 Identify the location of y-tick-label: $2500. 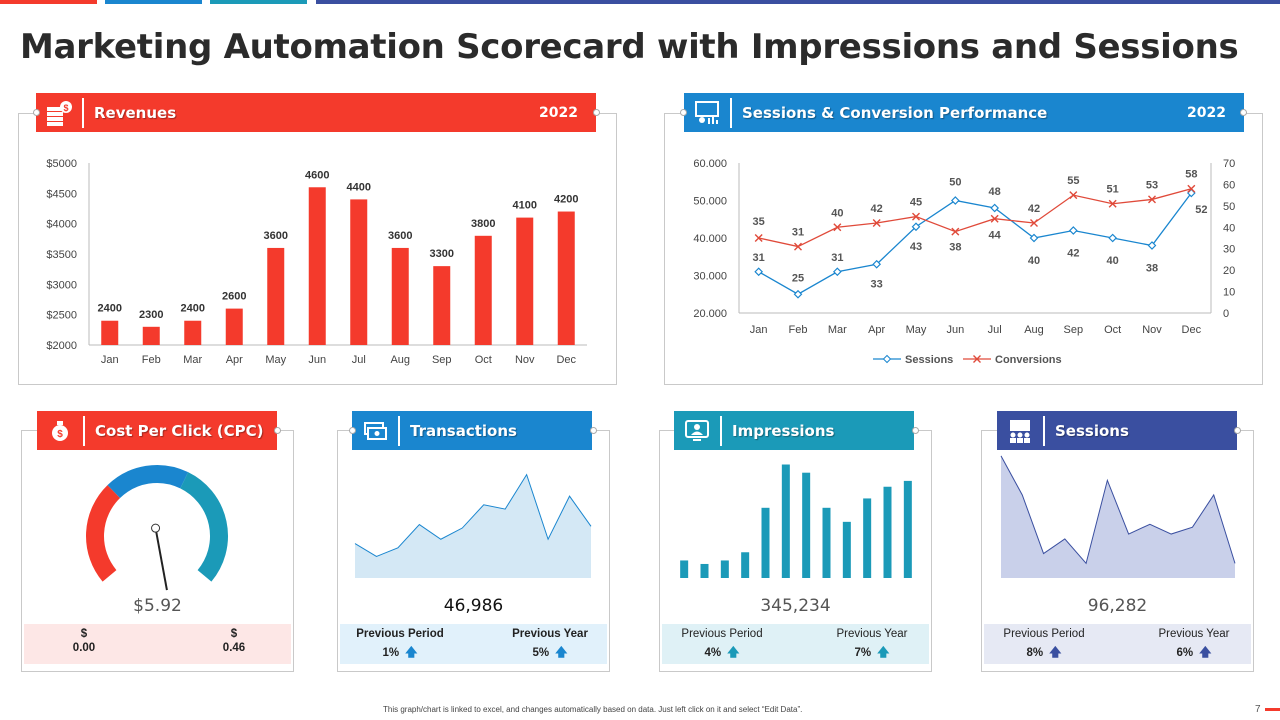
(61, 316).